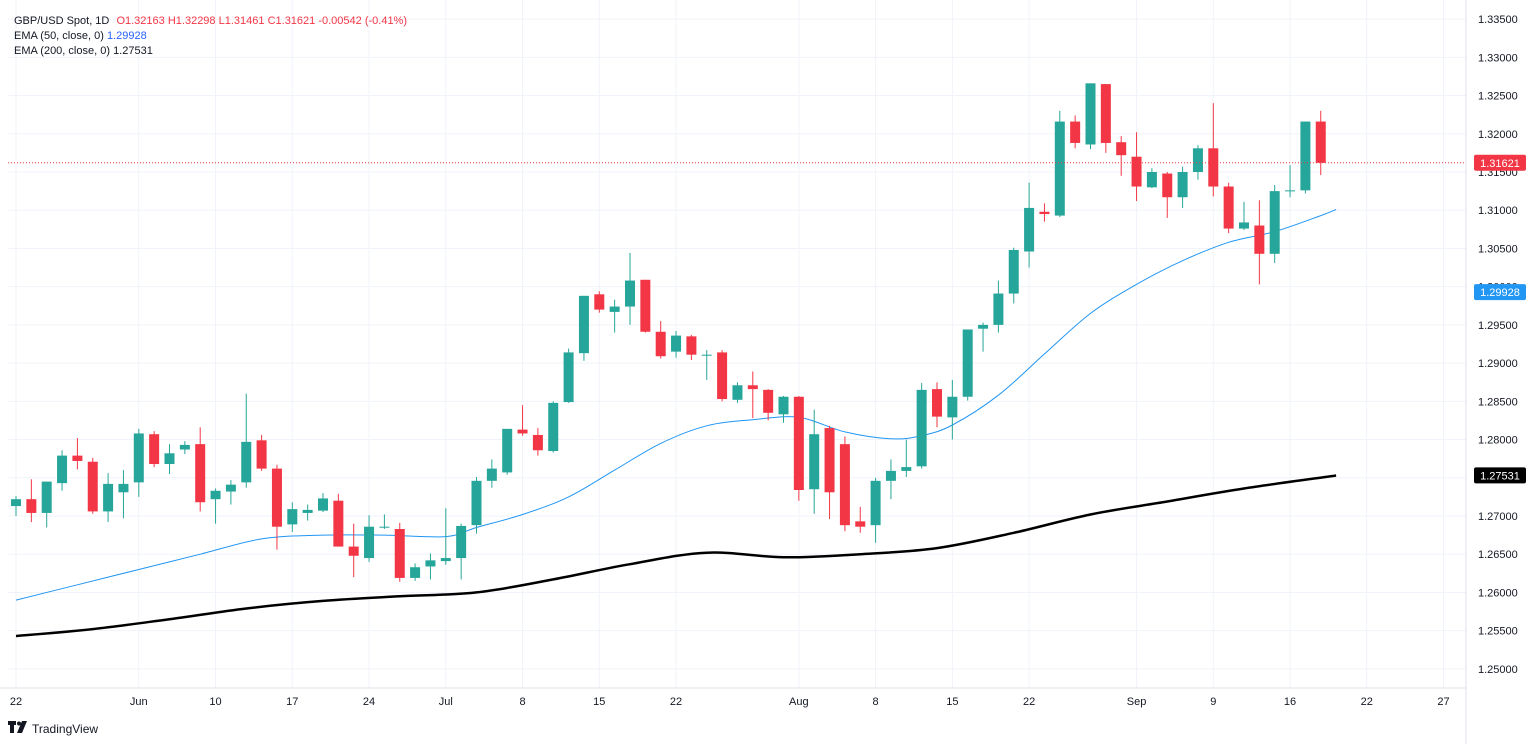  Describe the element at coordinates (221, 21) in the screenshot. I see `low-label: L` at that location.